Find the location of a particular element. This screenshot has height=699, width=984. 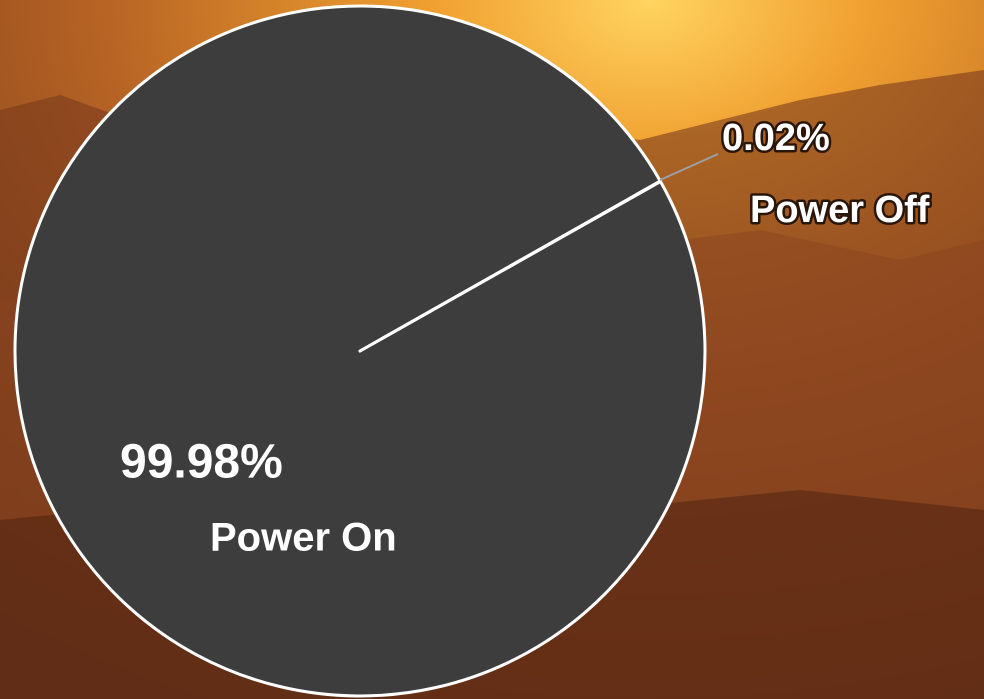

leader-line is located at coordinates (689, 167).